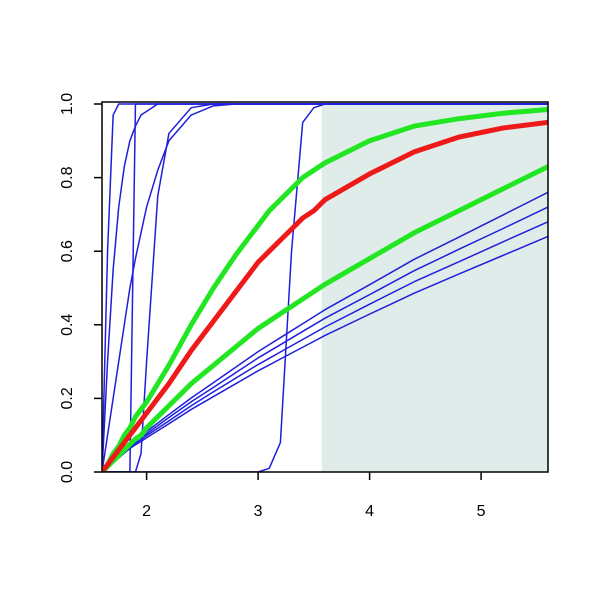 The height and width of the screenshot is (600, 600). What do you see at coordinates (146, 511) in the screenshot?
I see `x-tick-label: 2` at bounding box center [146, 511].